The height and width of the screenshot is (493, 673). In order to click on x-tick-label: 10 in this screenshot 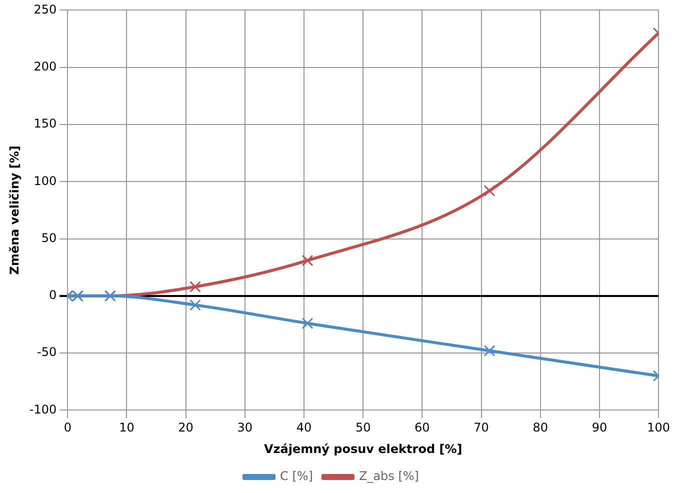, I will do `click(126, 427)`.